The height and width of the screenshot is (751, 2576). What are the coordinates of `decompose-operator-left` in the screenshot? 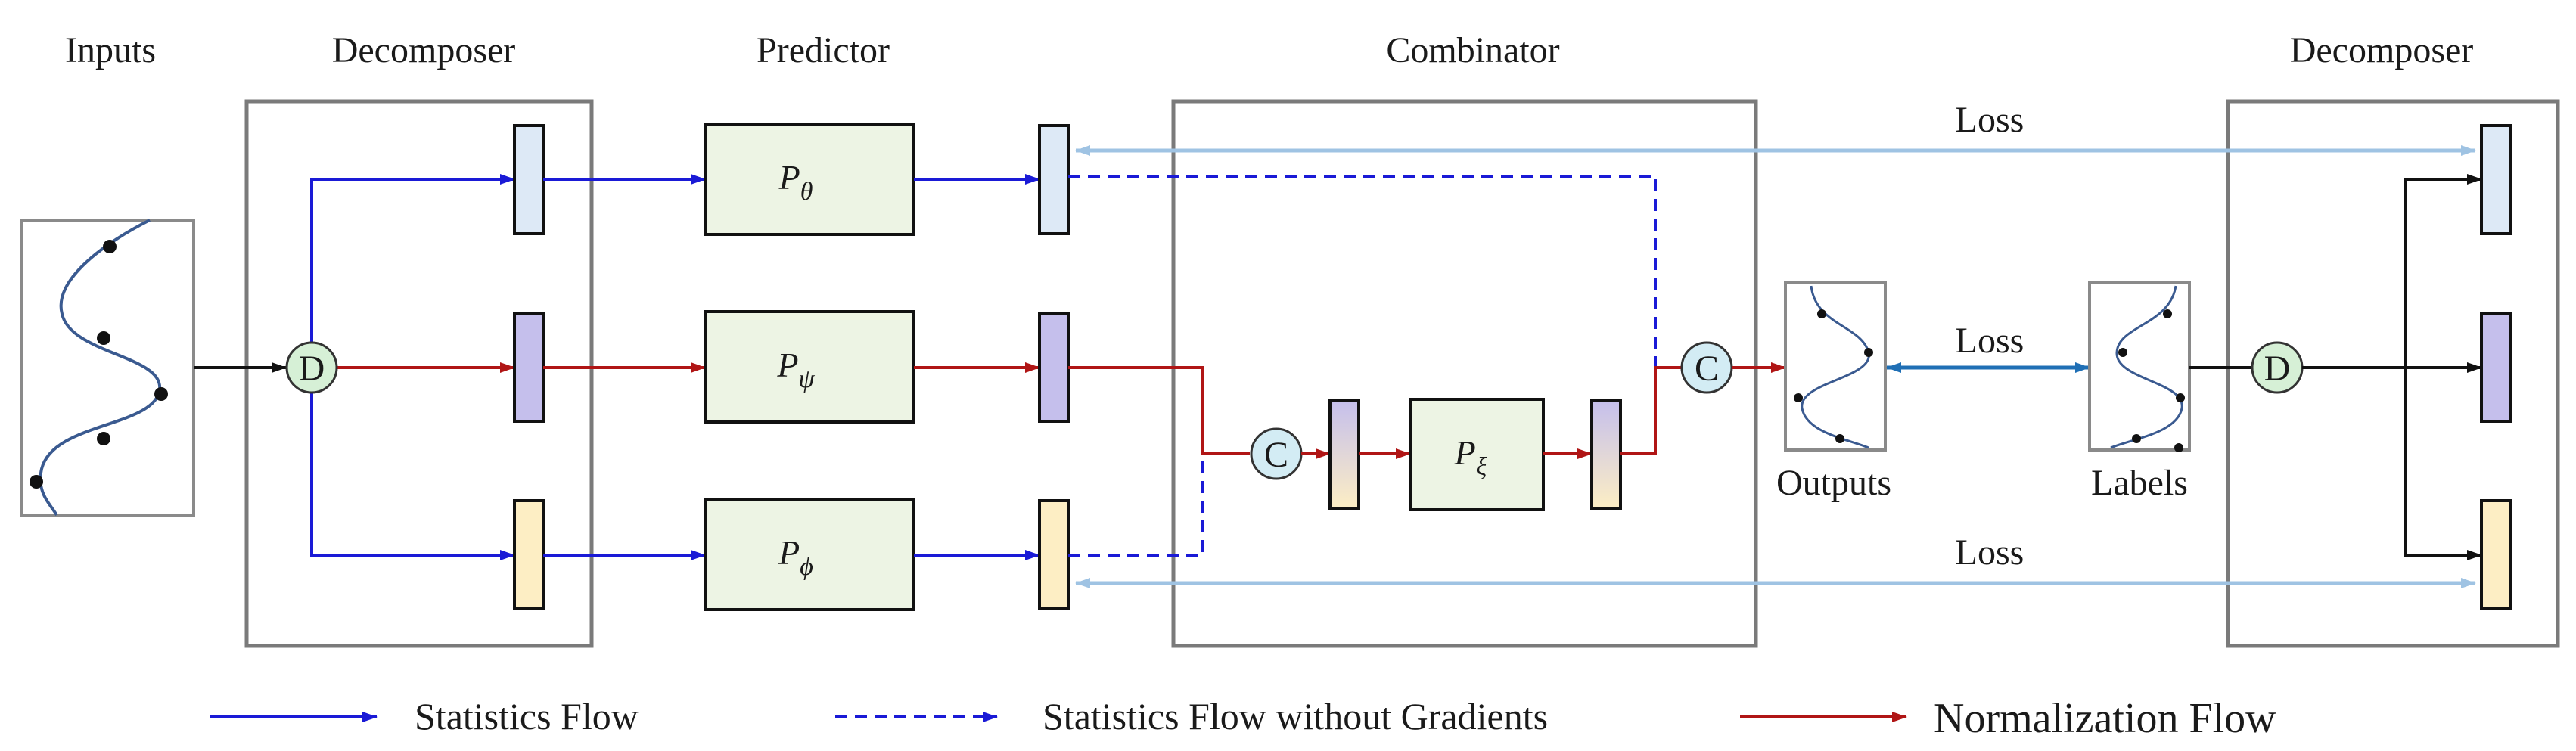 It's located at (311, 367).